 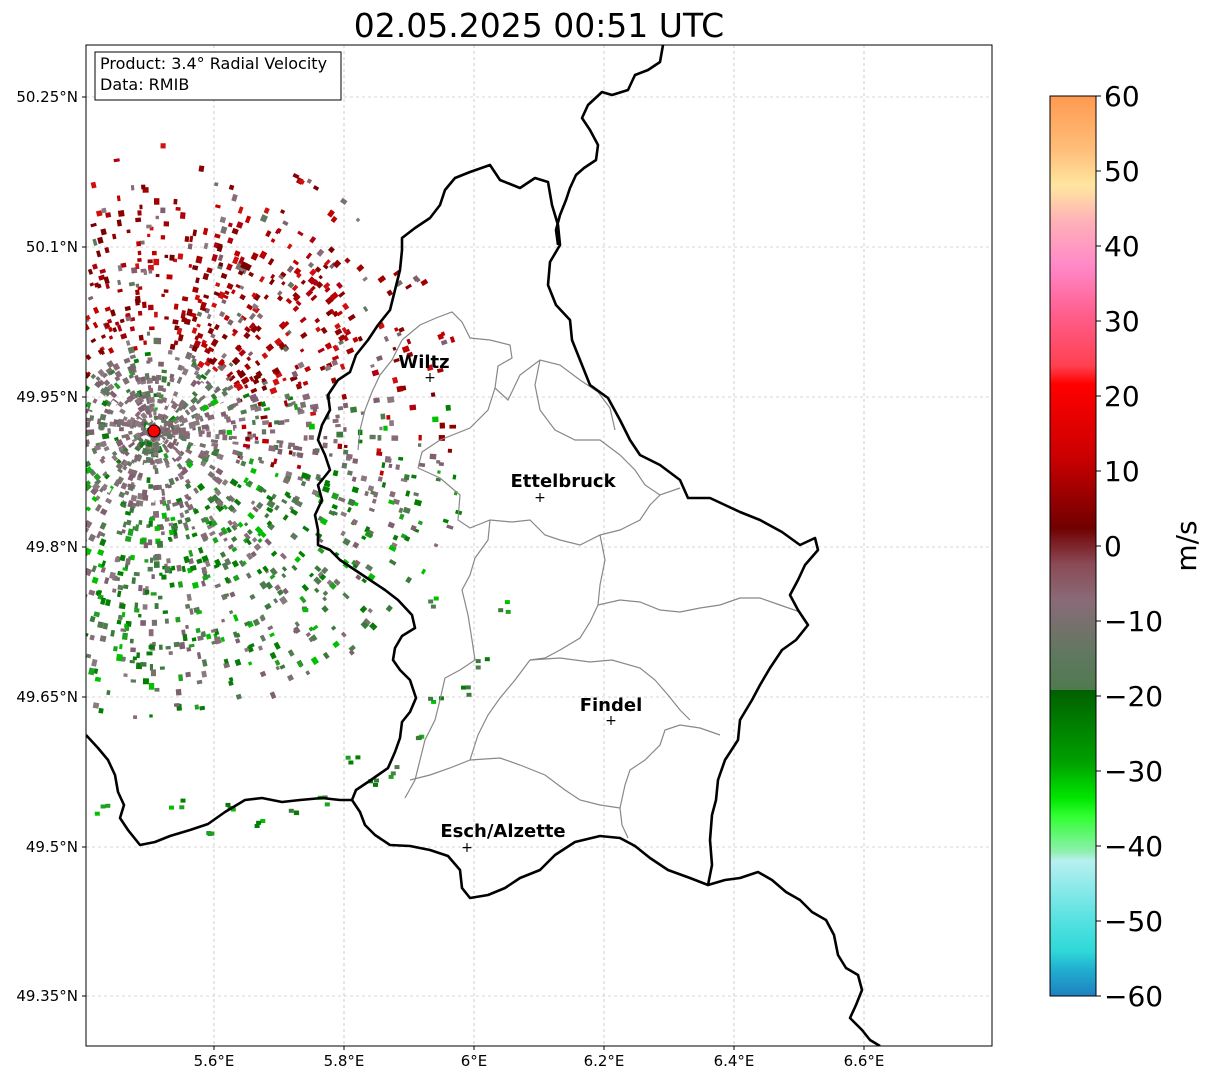 I want to click on colorbar-tick-label: 10, so click(x=1122, y=471).